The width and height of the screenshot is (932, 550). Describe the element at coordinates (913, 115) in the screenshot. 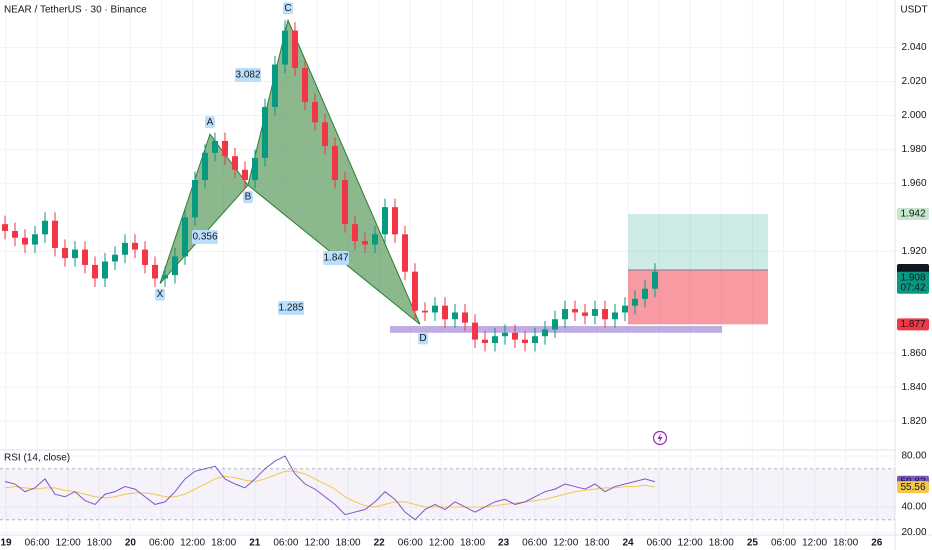

I see `y-tick-label: 2.000` at that location.